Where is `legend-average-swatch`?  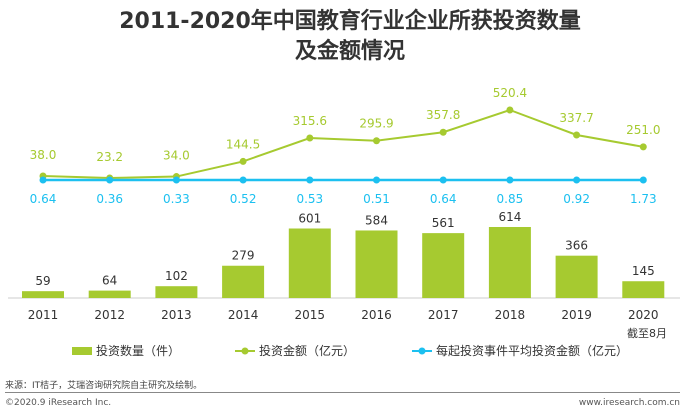
legend-average-swatch is located at coordinates (422, 350).